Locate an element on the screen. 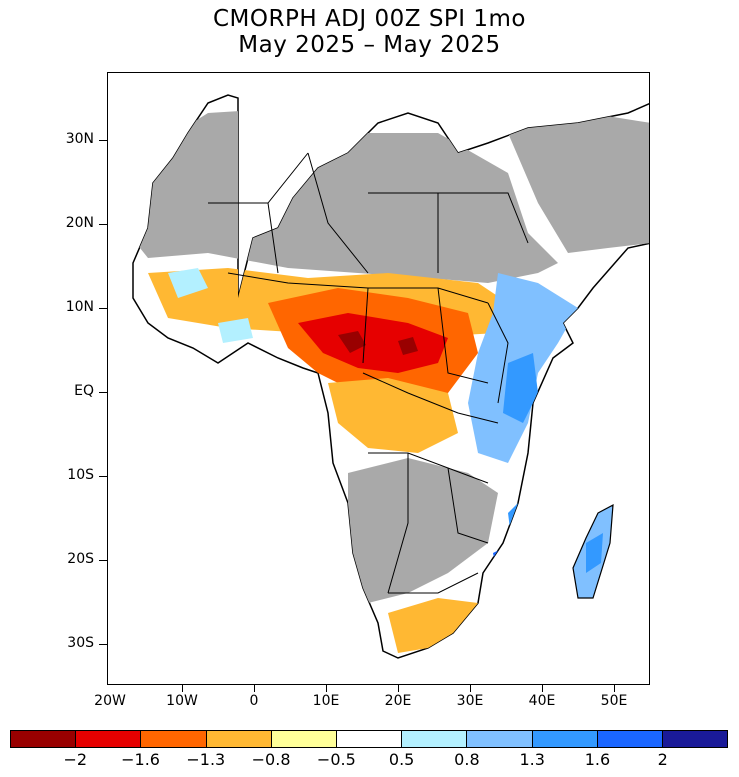  colorbar-label: 1.3 is located at coordinates (532, 759).